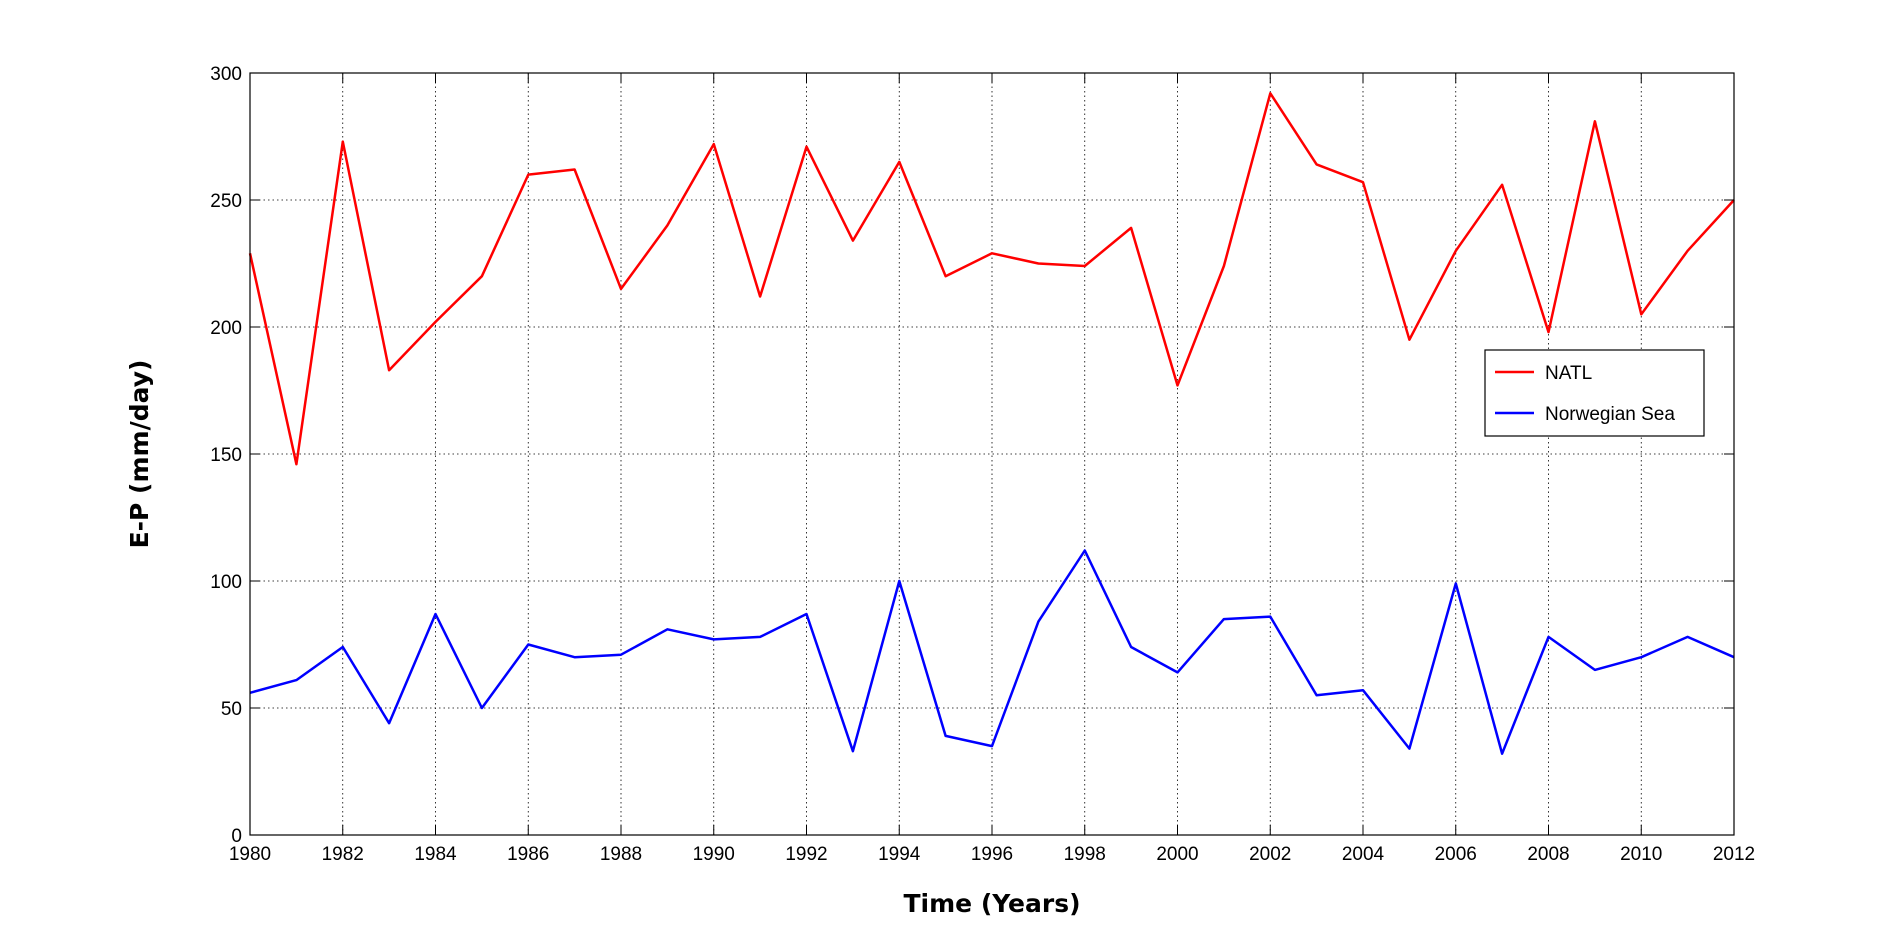  Describe the element at coordinates (226, 74) in the screenshot. I see `y-tick-label: 300` at that location.